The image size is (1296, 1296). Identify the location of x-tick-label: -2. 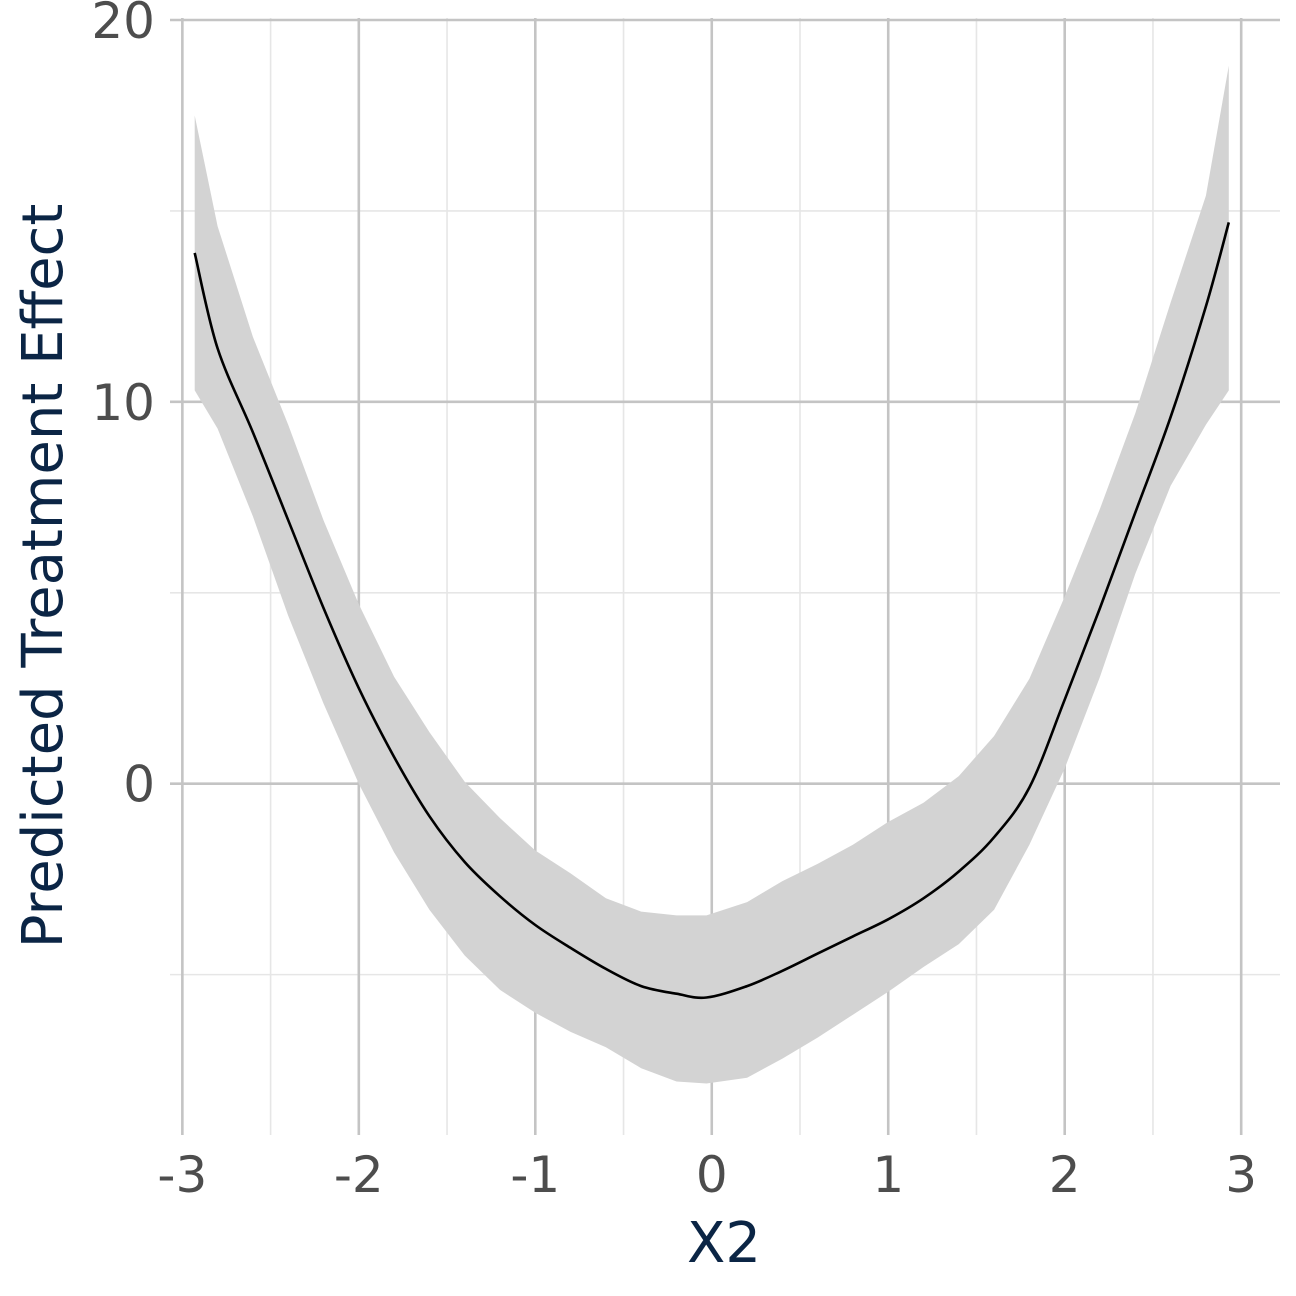
(359, 1175).